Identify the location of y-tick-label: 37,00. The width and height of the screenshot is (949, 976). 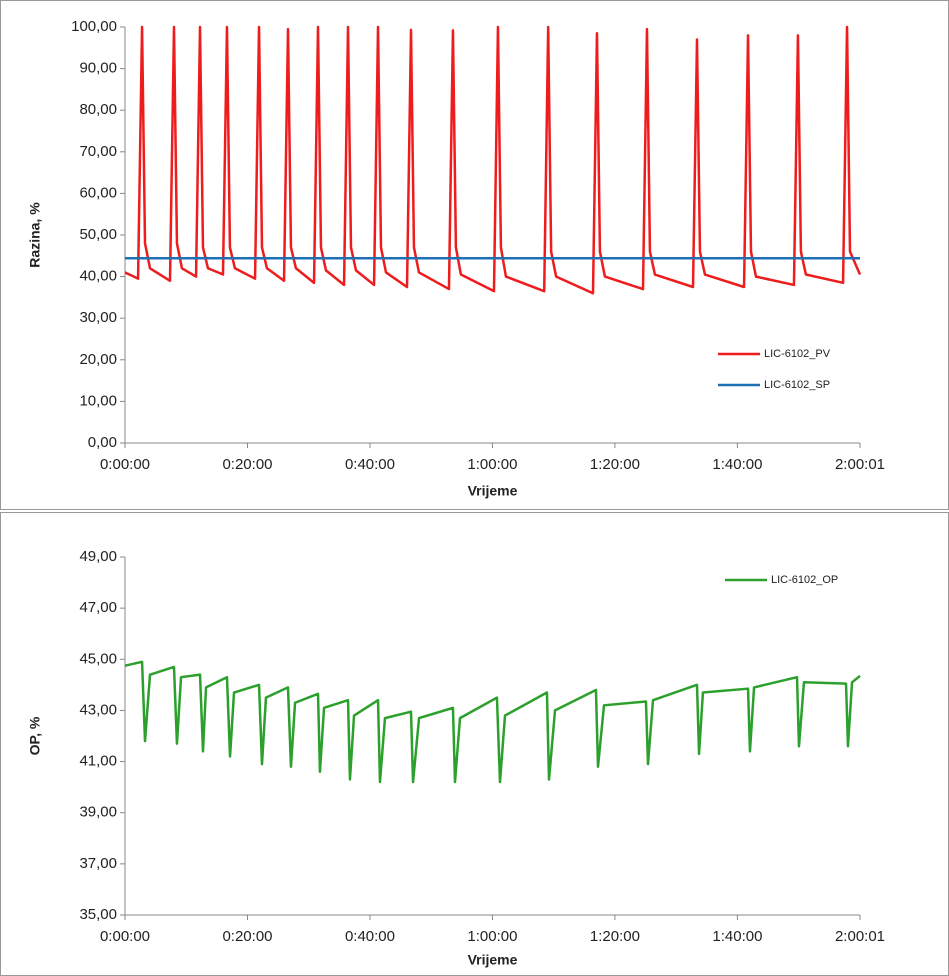
(98, 863).